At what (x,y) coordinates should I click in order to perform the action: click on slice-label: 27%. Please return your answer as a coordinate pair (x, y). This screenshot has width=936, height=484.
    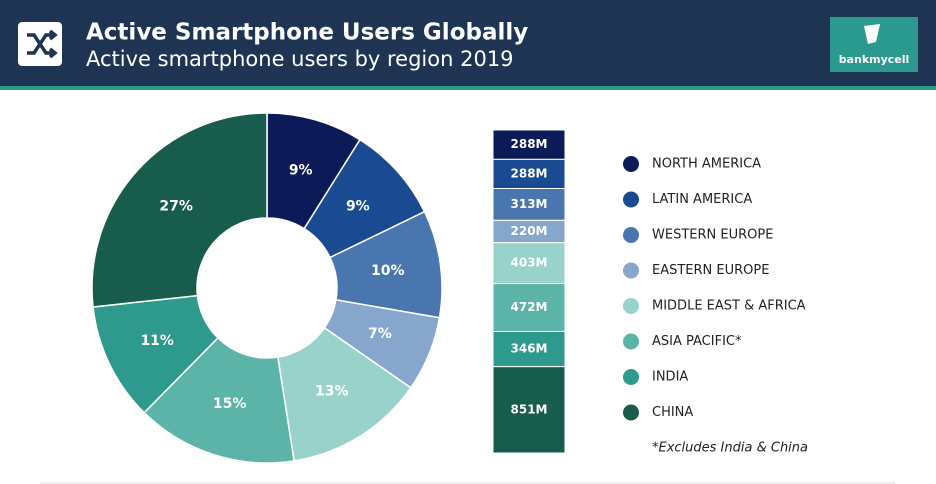
    Looking at the image, I should click on (176, 207).